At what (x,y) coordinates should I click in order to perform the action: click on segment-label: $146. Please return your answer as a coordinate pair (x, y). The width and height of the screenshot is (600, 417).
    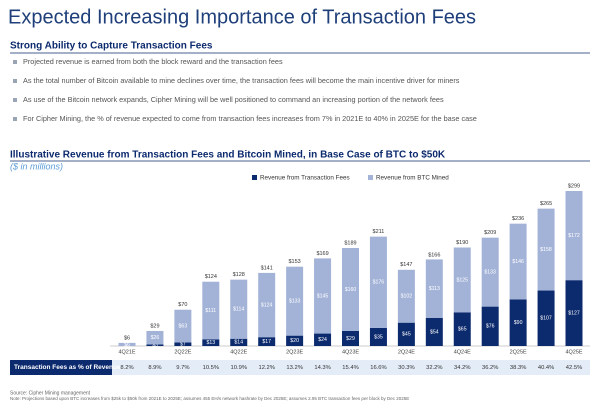
    Looking at the image, I should click on (518, 262).